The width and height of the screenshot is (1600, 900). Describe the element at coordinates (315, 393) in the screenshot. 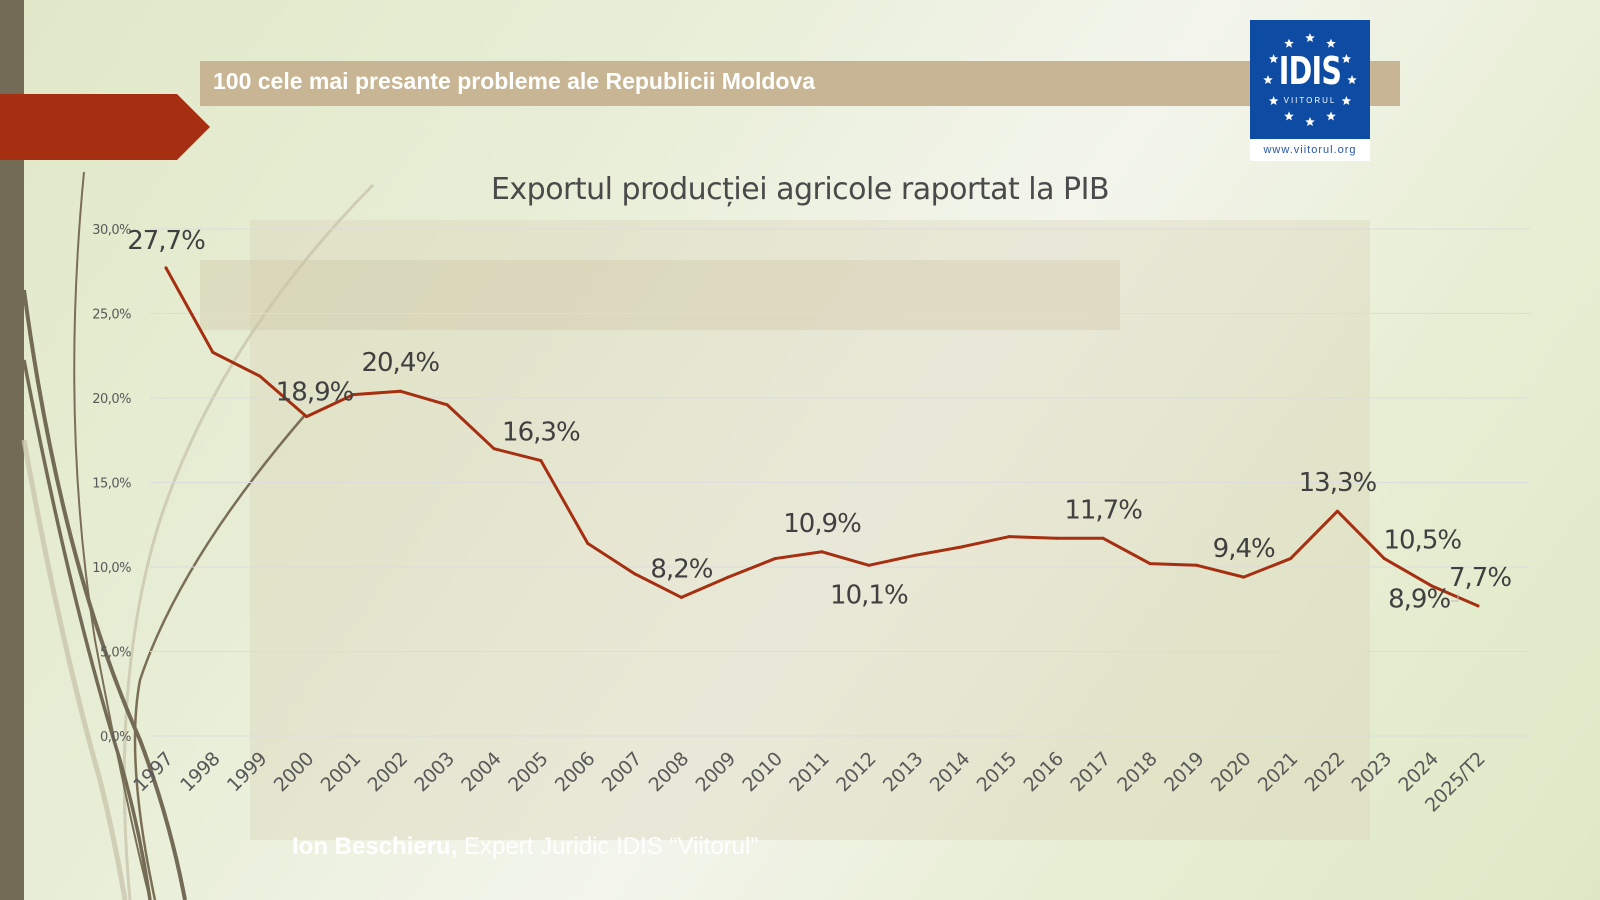

I see `data-label: 18,9%` at that location.